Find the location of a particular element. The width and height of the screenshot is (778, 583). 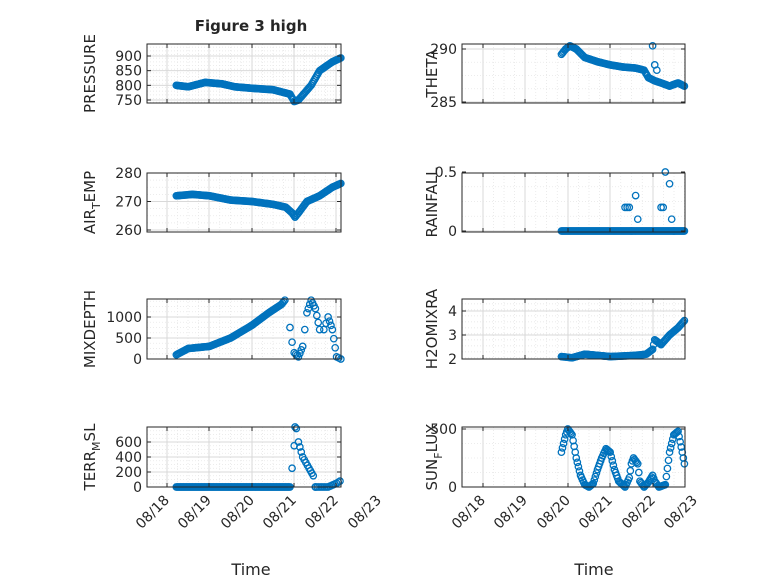

x-tick-label: 08/18 is located at coordinates (469, 513).